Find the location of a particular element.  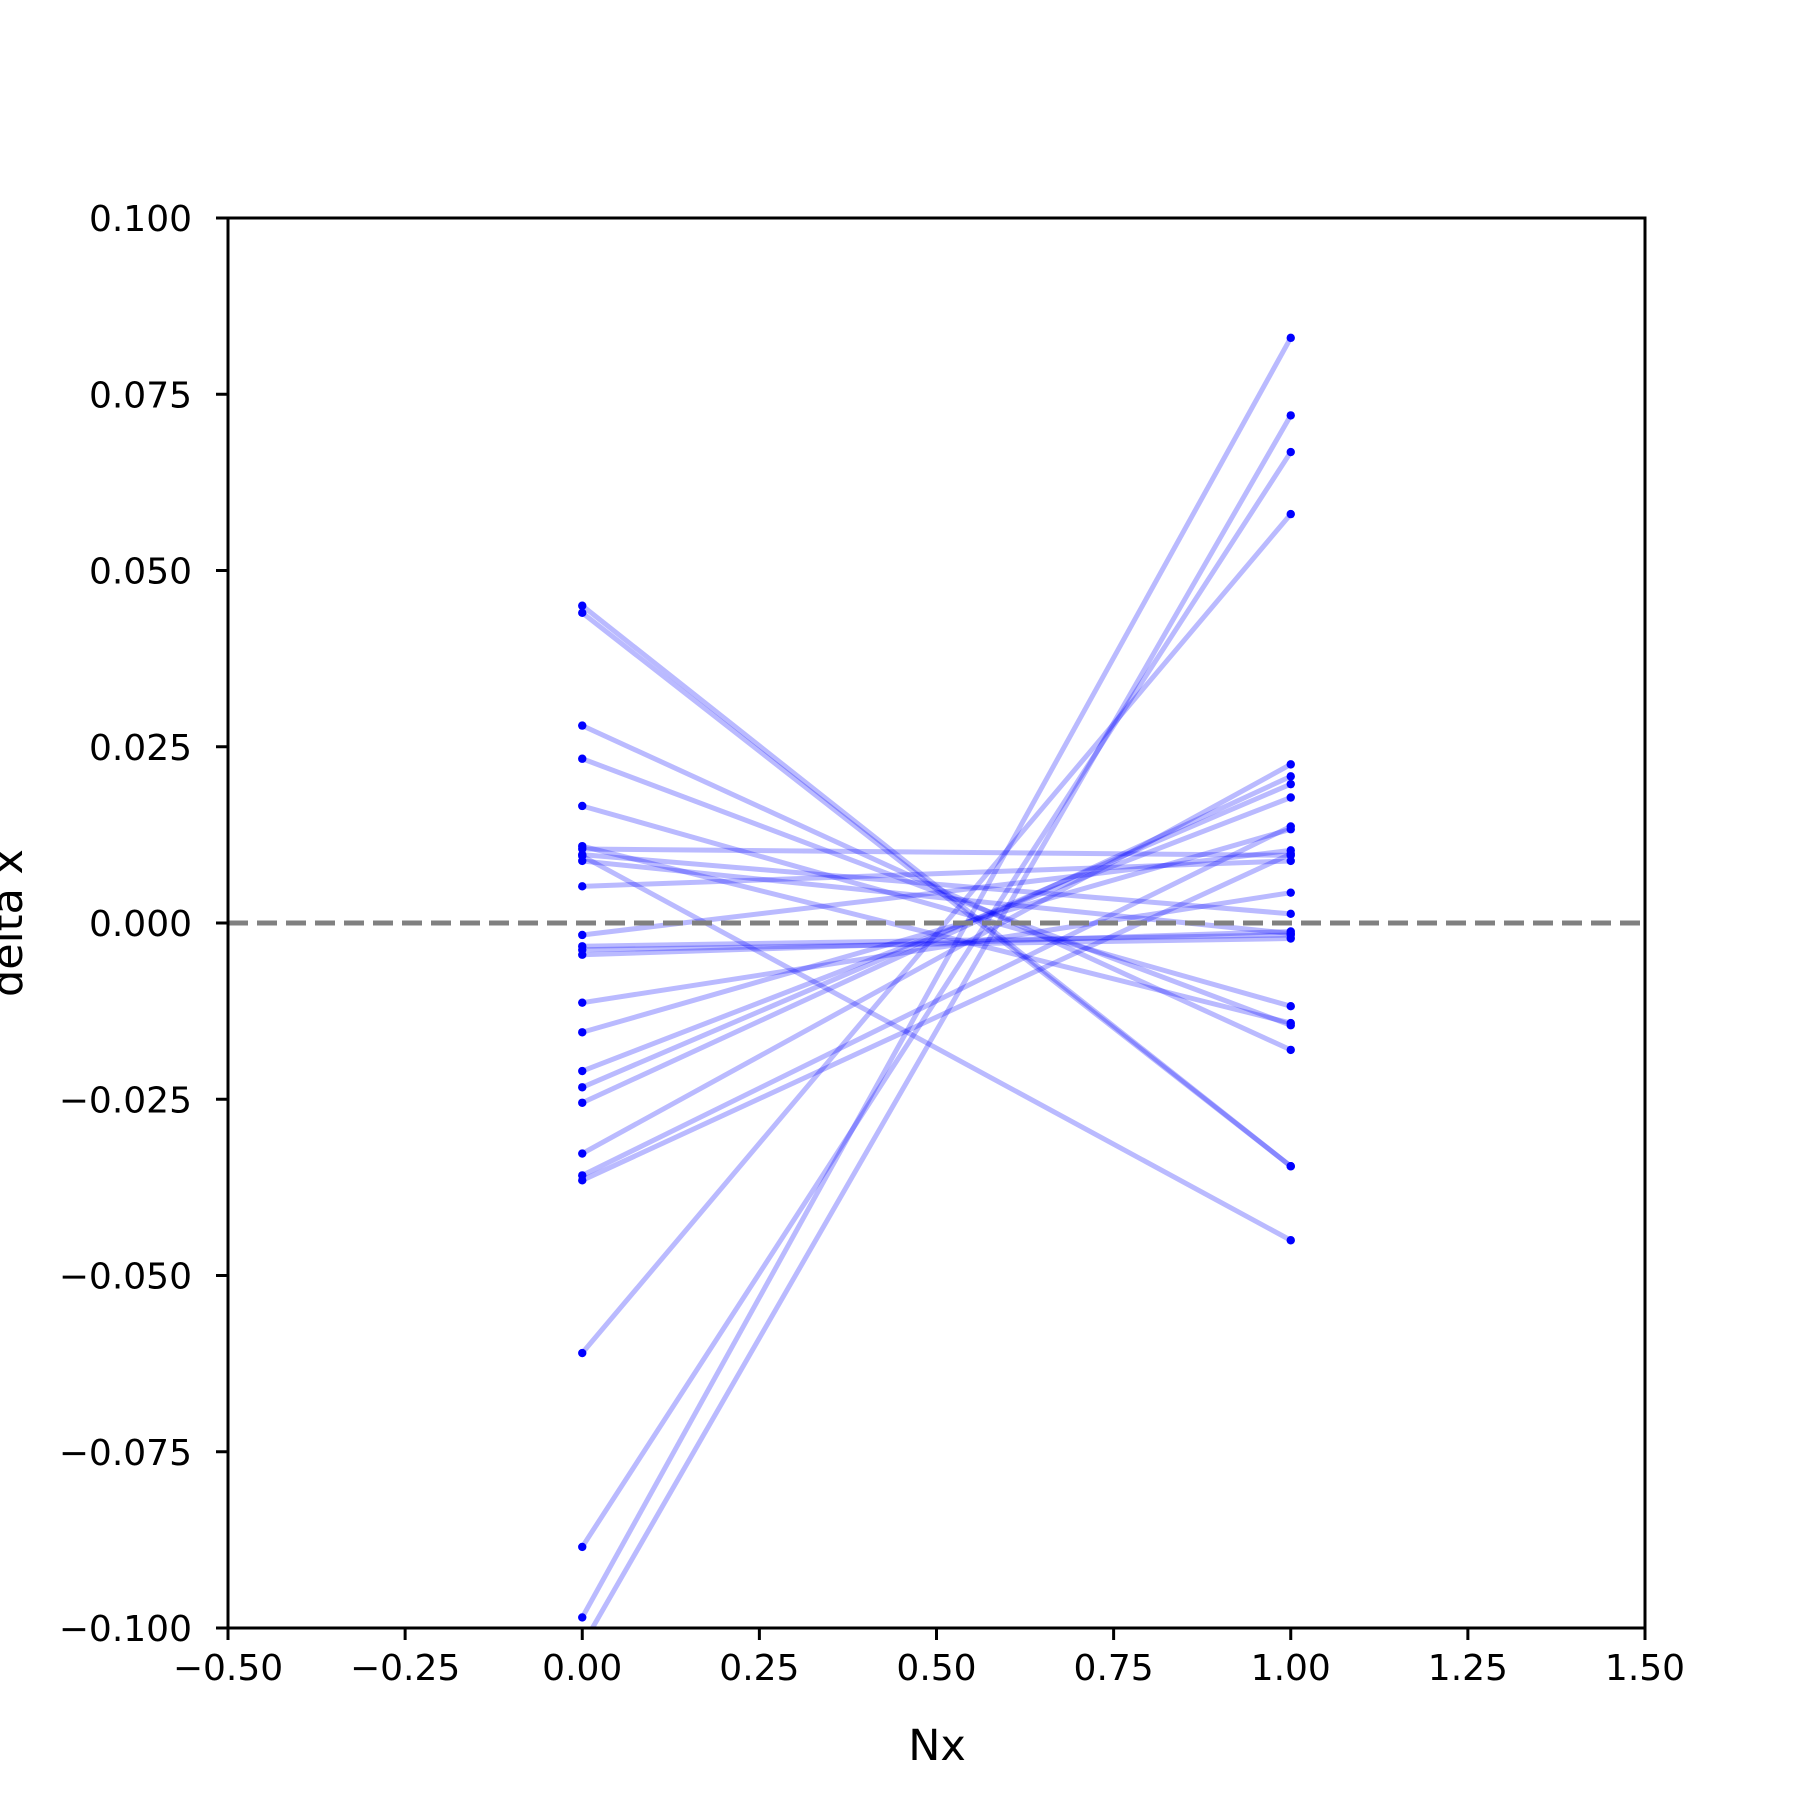

data-point-2-start is located at coordinates (582, 612).